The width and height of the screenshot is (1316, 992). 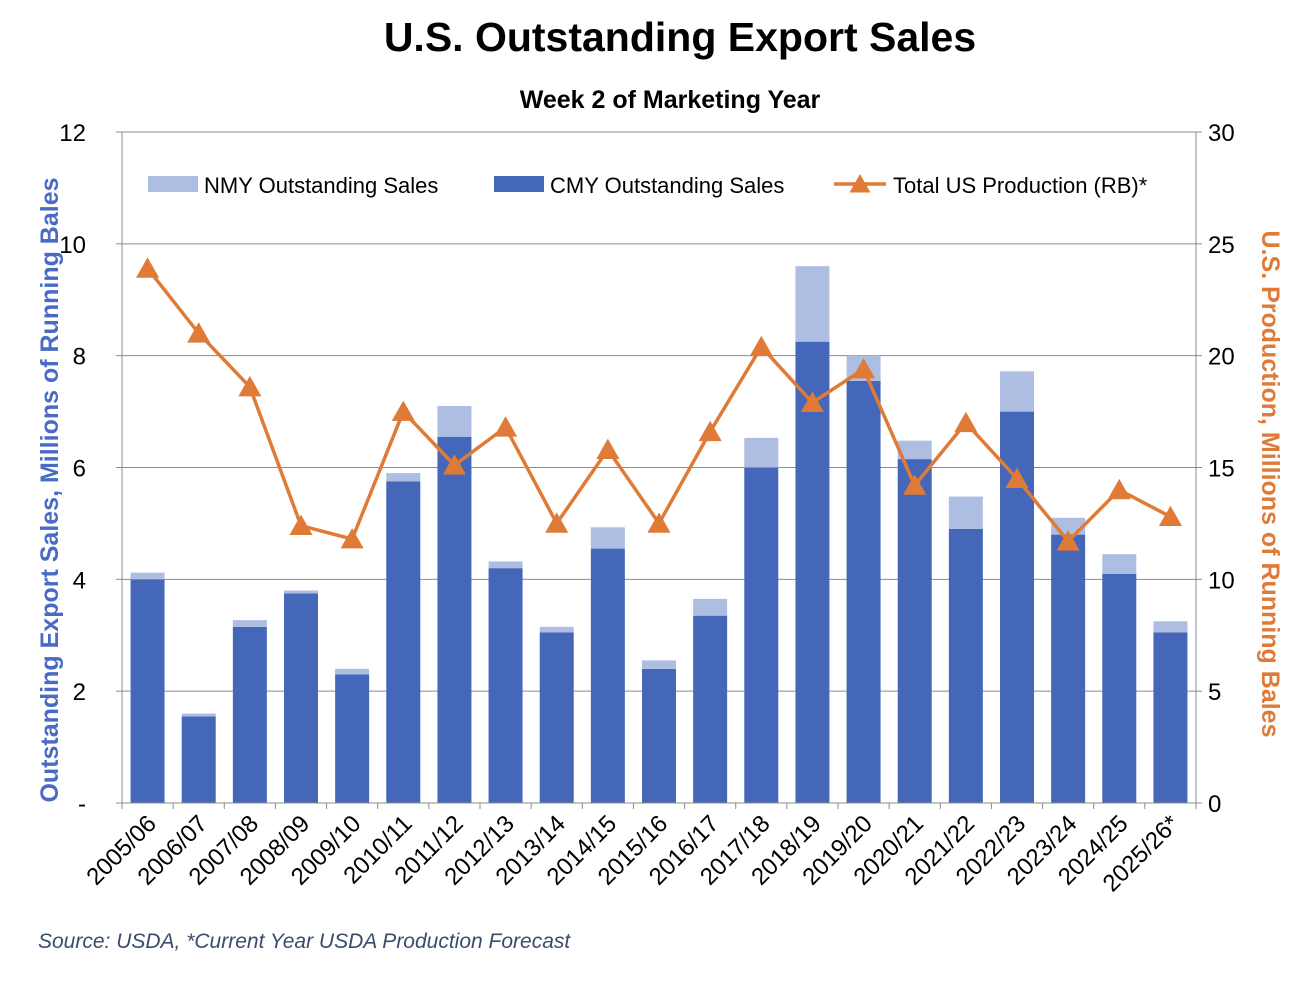 I want to click on legend-label-production: Total US Production (RB)*, so click(x=1020, y=185).